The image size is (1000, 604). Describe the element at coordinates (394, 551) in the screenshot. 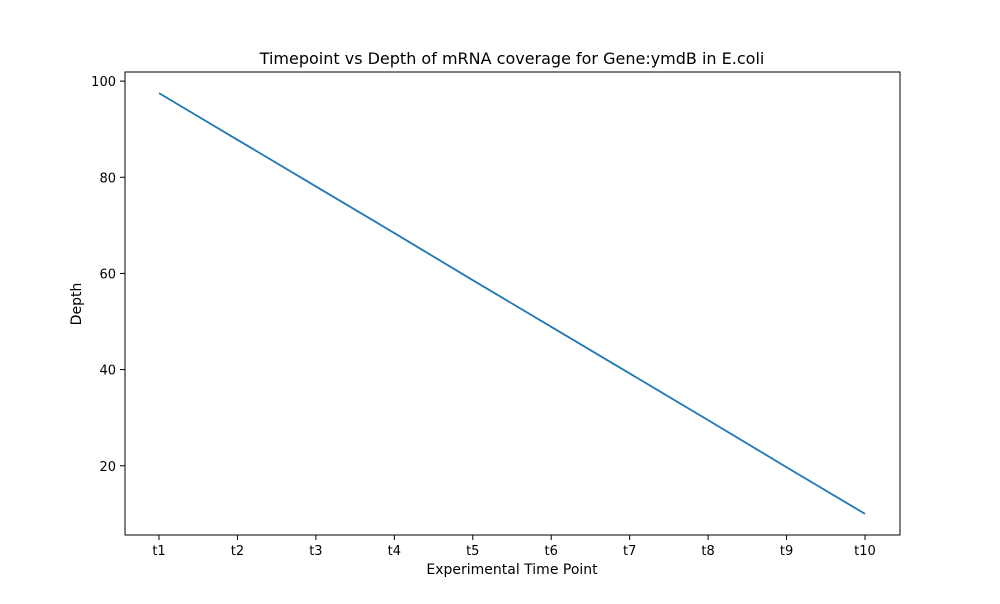

I see `x-tick-label: t4` at that location.